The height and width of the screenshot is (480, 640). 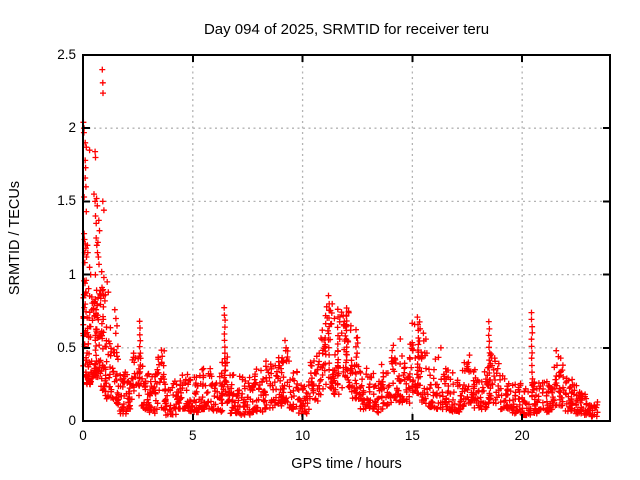 What do you see at coordinates (522, 435) in the screenshot?
I see `x-tick-label: 20` at bounding box center [522, 435].